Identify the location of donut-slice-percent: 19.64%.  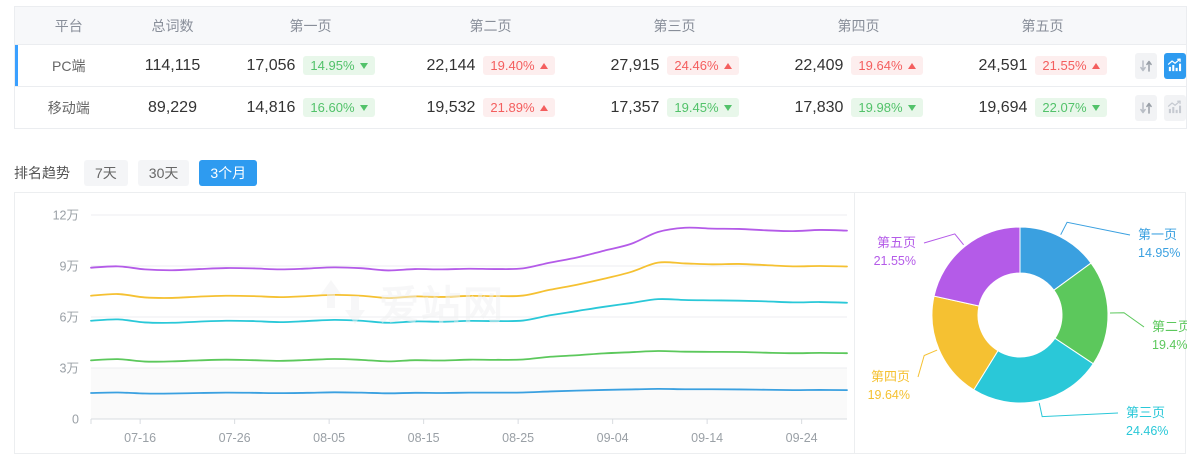
(889, 395).